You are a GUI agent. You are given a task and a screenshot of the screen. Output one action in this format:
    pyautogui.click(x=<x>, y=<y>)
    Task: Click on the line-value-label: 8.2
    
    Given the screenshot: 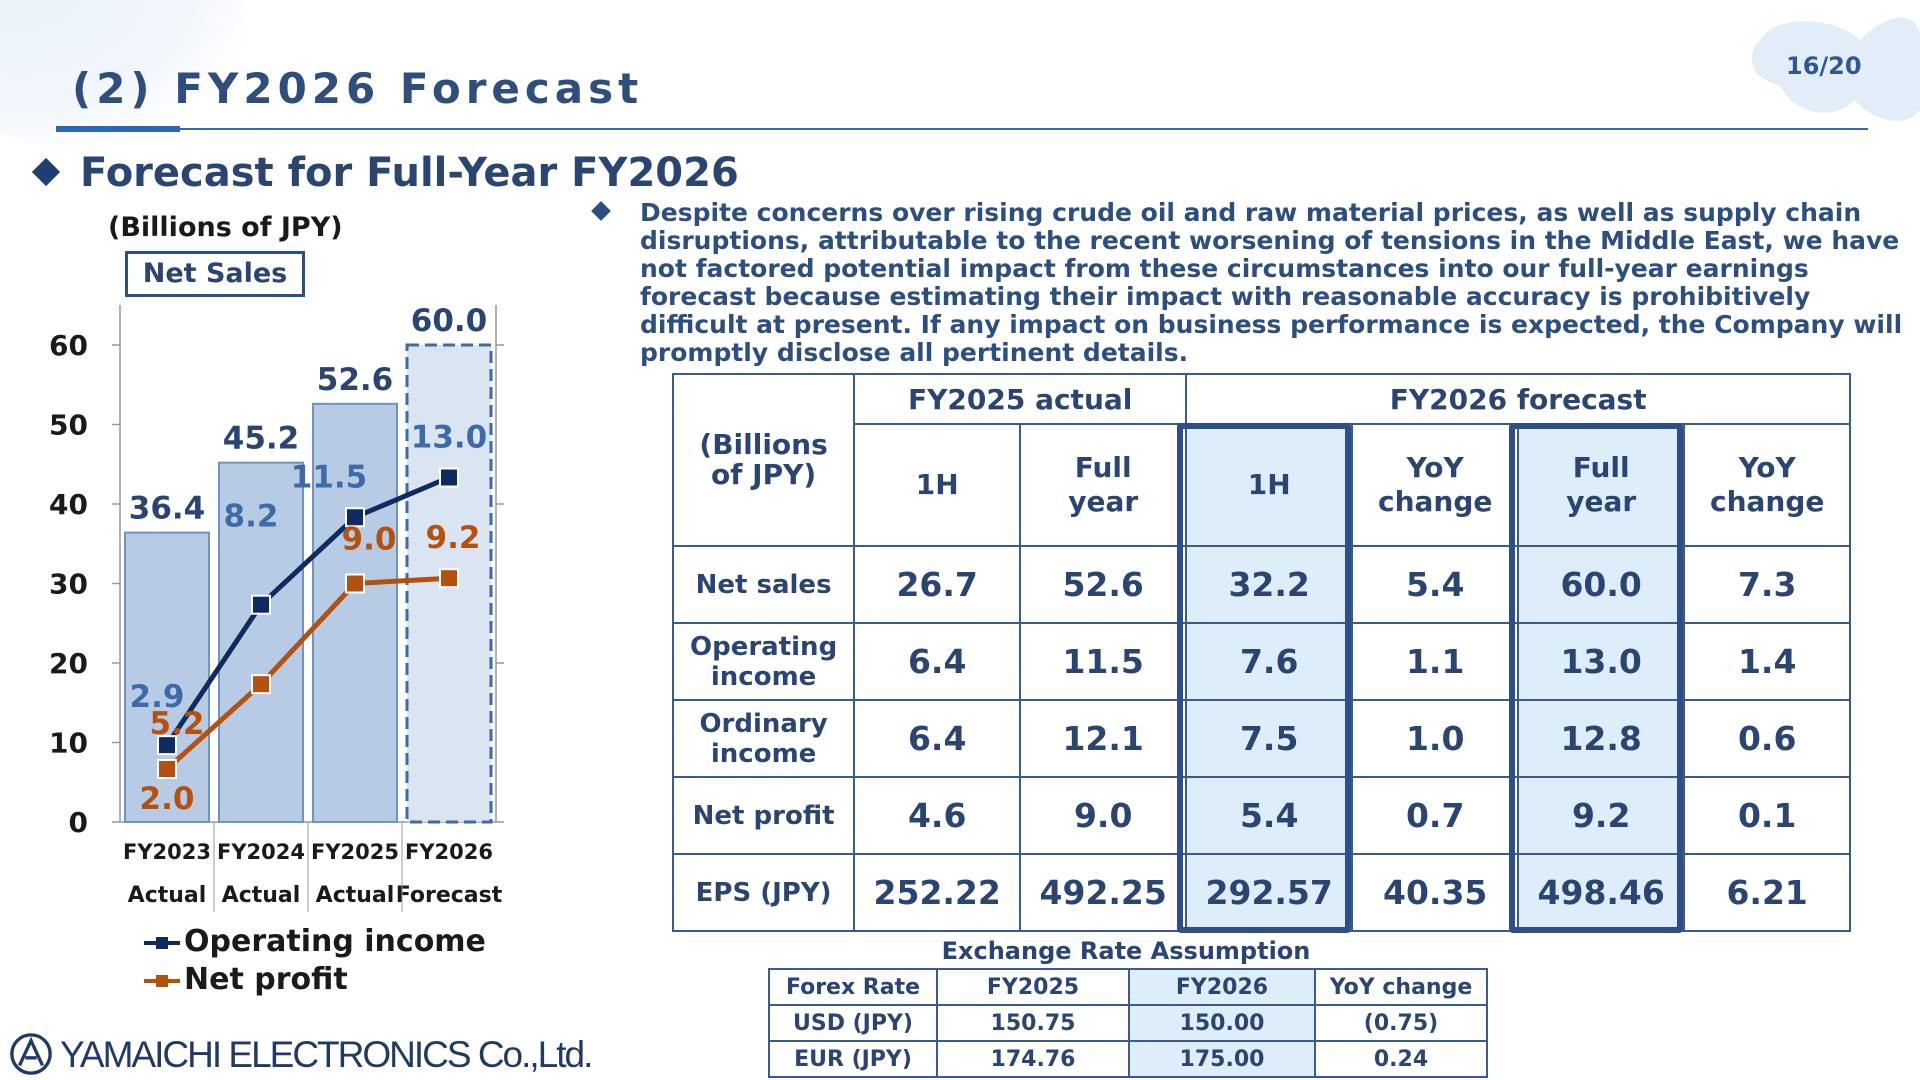 What is the action you would take?
    pyautogui.click(x=251, y=517)
    